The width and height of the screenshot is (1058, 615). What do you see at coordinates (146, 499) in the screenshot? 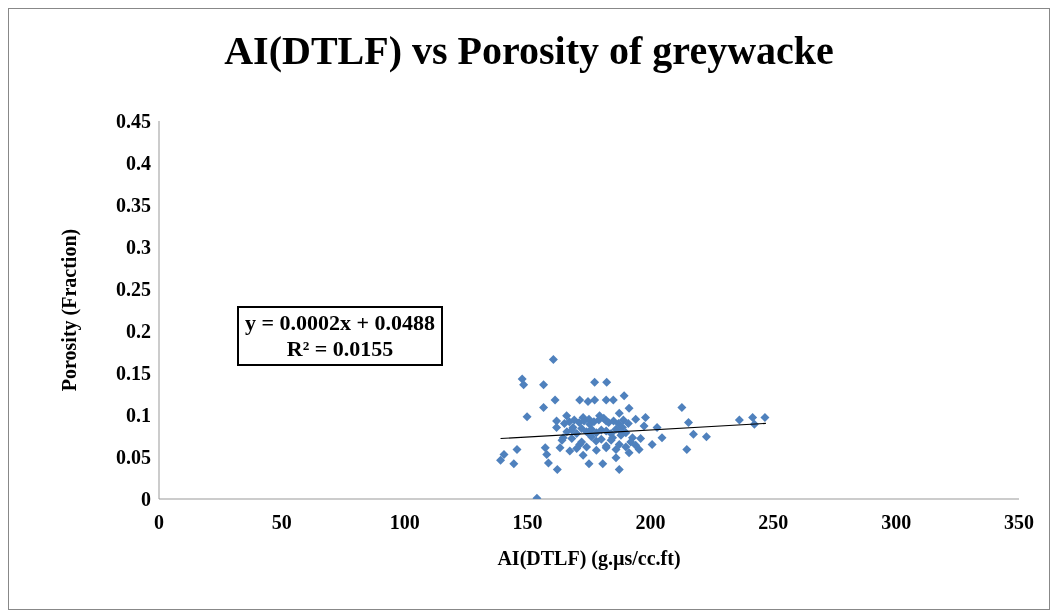
I see `y-tick-label: 0` at bounding box center [146, 499].